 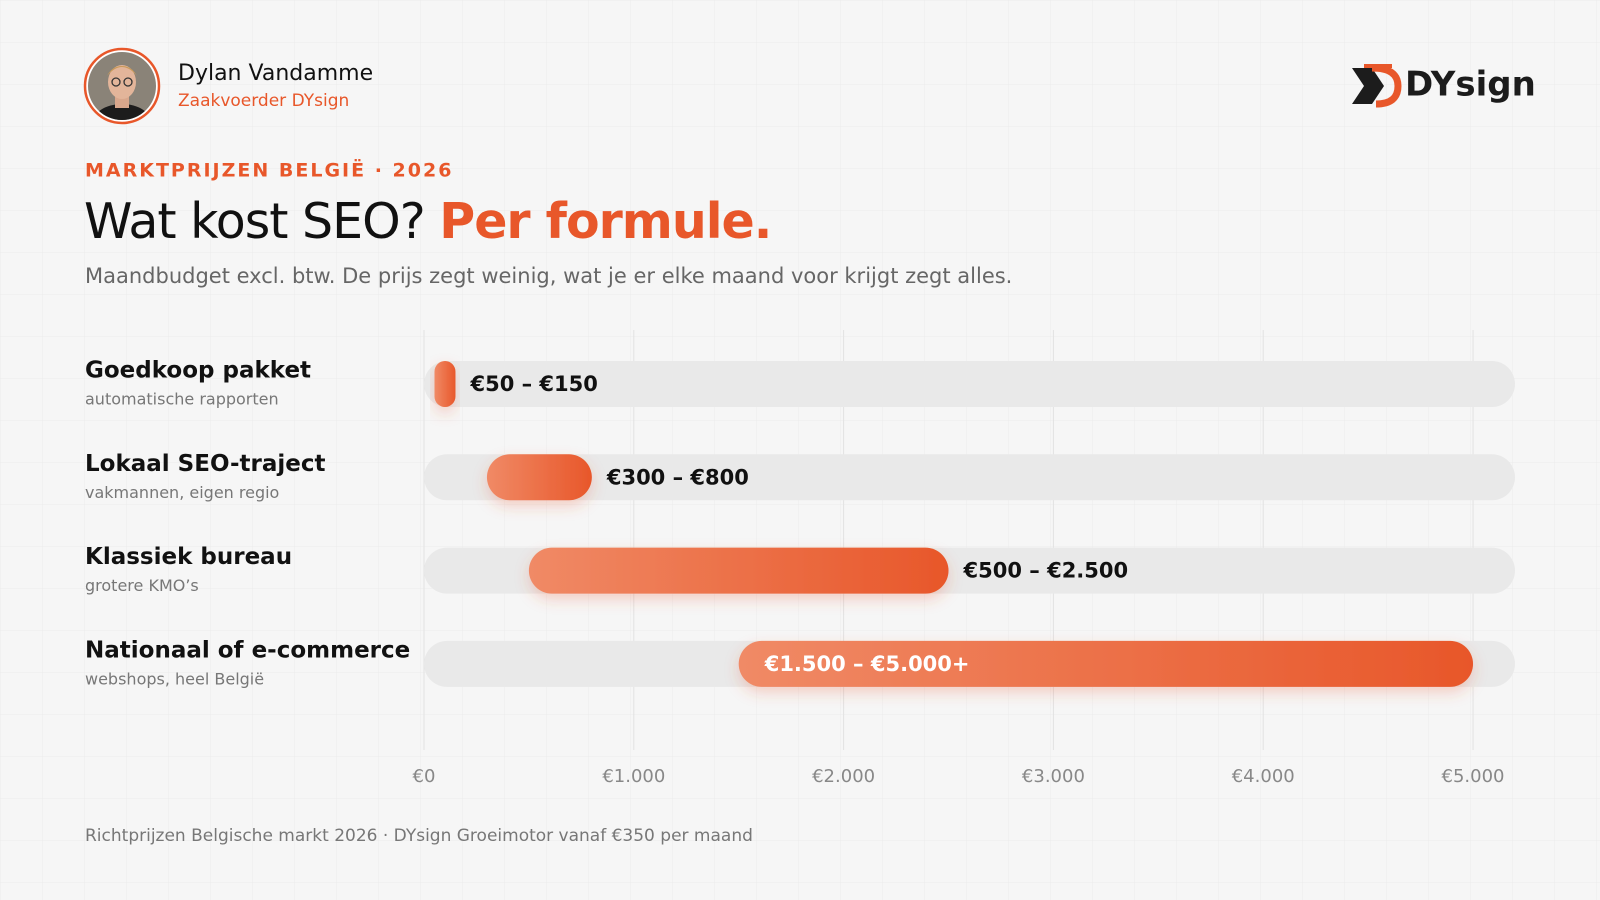 What do you see at coordinates (677, 477) in the screenshot?
I see `value-label: €300 – €800` at bounding box center [677, 477].